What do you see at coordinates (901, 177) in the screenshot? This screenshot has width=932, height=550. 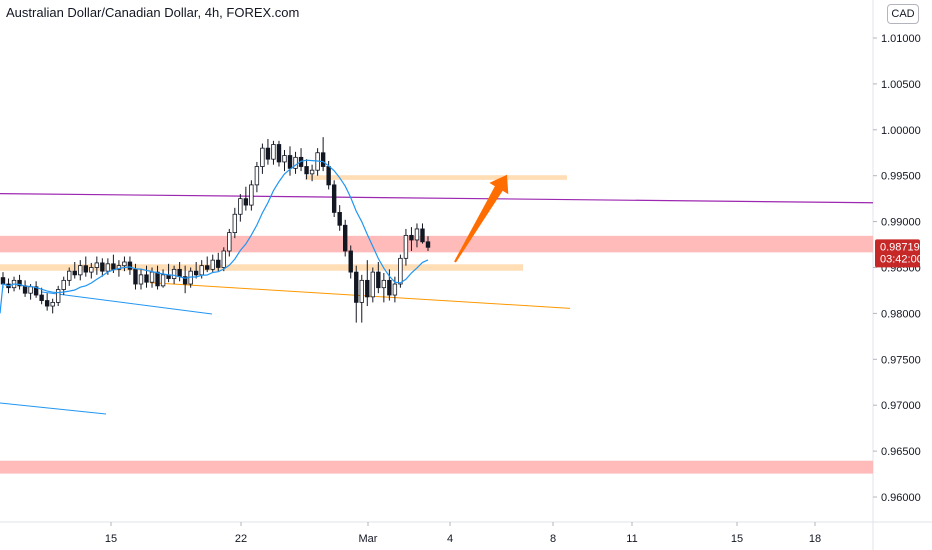 I see `price-tick-label: 0.99500` at bounding box center [901, 177].